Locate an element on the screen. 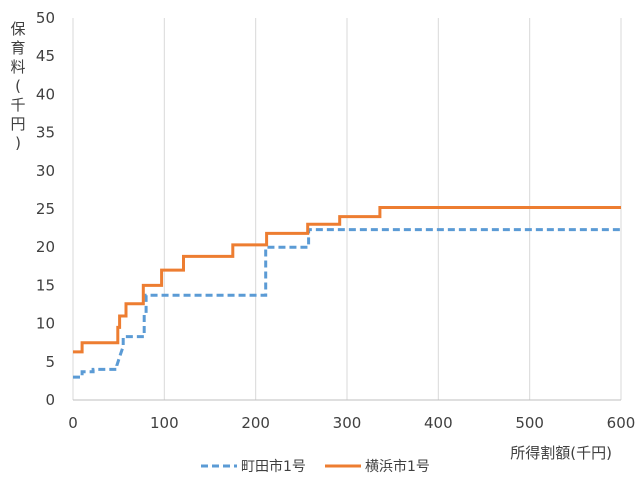  x-tick-label: 100 is located at coordinates (164, 423).